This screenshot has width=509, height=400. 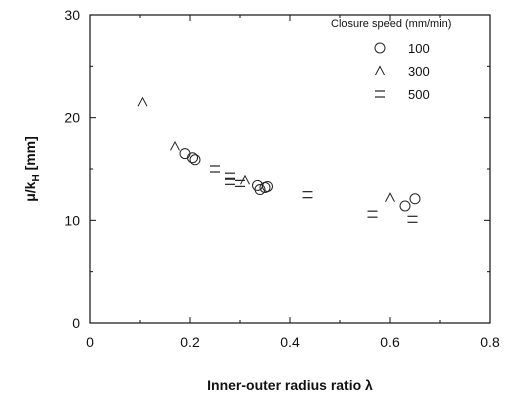 What do you see at coordinates (290, 342) in the screenshot?
I see `x-tick-label: 0.4` at bounding box center [290, 342].